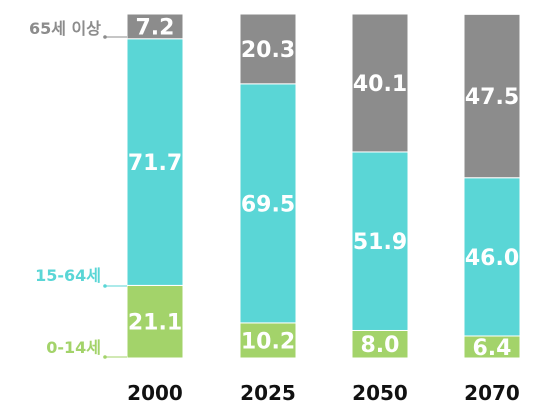 Image resolution: width=550 pixels, height=414 pixels. I want to click on value-label-elderly-2000: 7.2, so click(155, 27).